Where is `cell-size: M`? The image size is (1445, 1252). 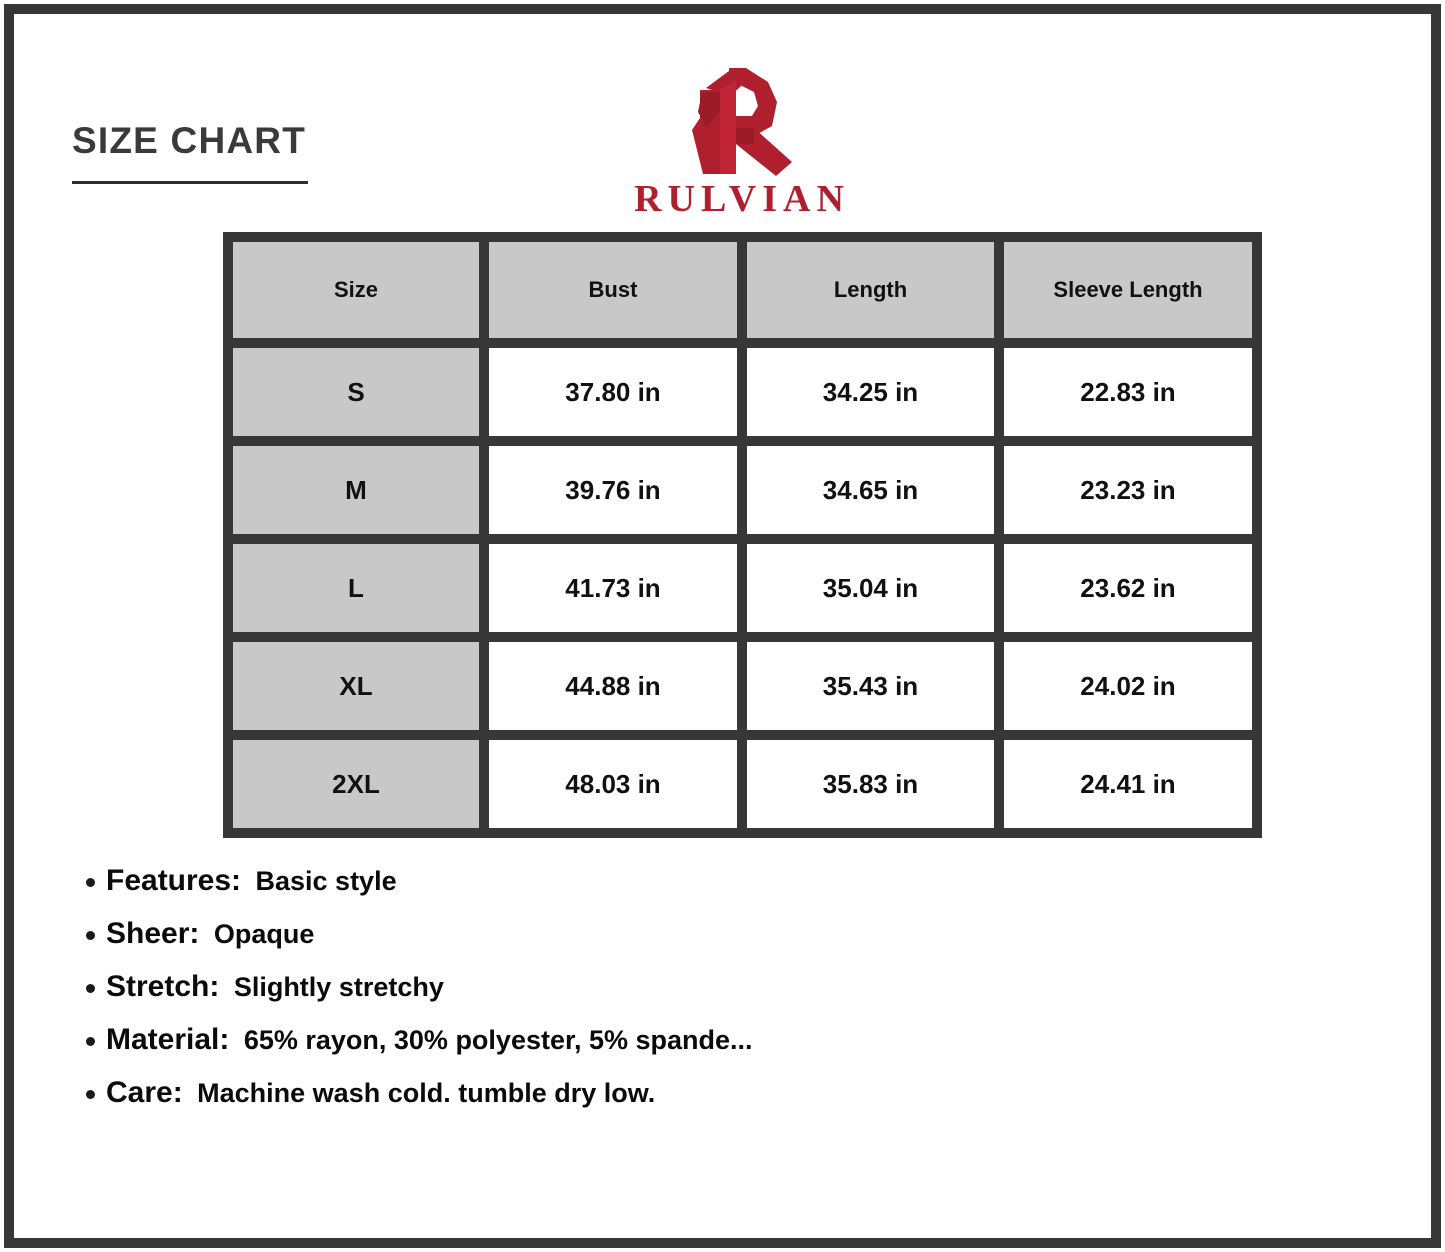
cell-size: M is located at coordinates (356, 490).